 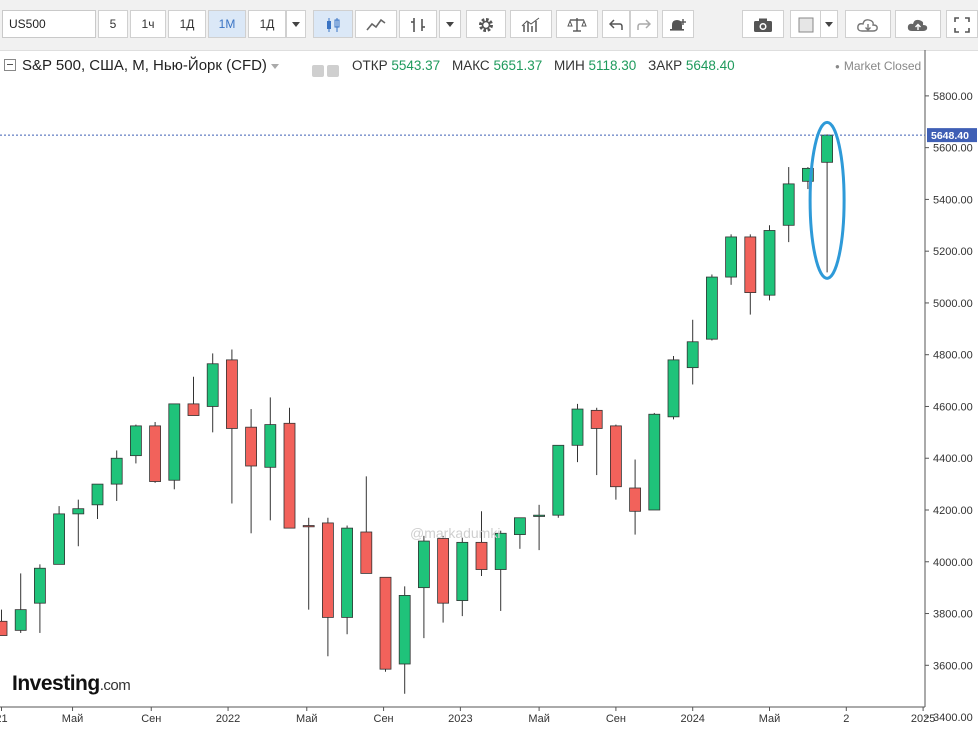 What do you see at coordinates (56, 683) in the screenshot?
I see `logo-main-text: Investing` at bounding box center [56, 683].